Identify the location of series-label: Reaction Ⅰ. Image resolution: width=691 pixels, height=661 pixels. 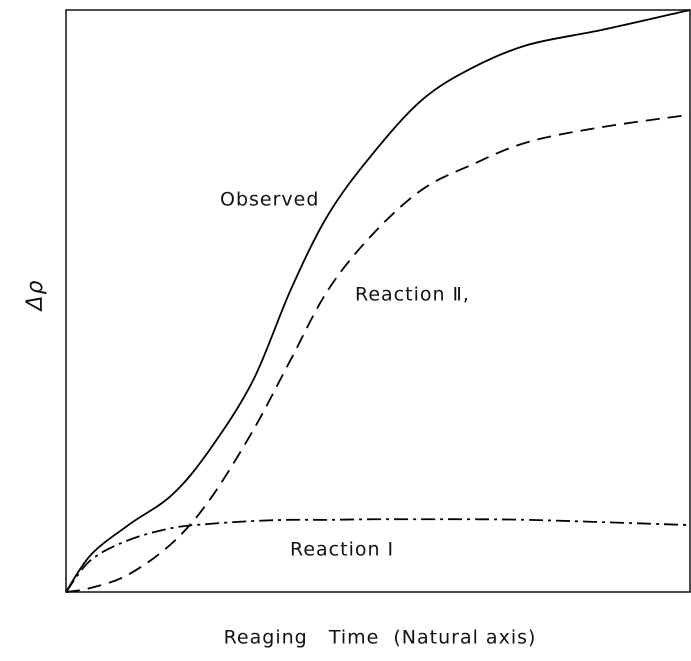
(342, 550).